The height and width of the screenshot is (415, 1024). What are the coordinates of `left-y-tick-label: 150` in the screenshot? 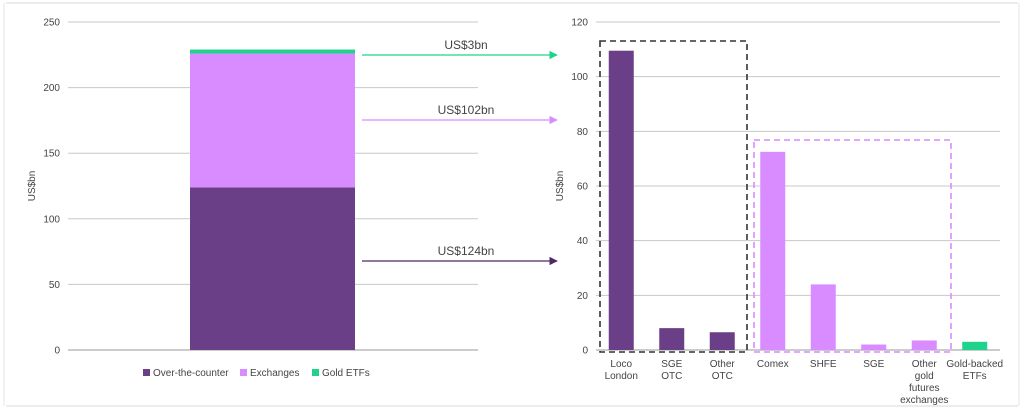 It's located at (51, 154).